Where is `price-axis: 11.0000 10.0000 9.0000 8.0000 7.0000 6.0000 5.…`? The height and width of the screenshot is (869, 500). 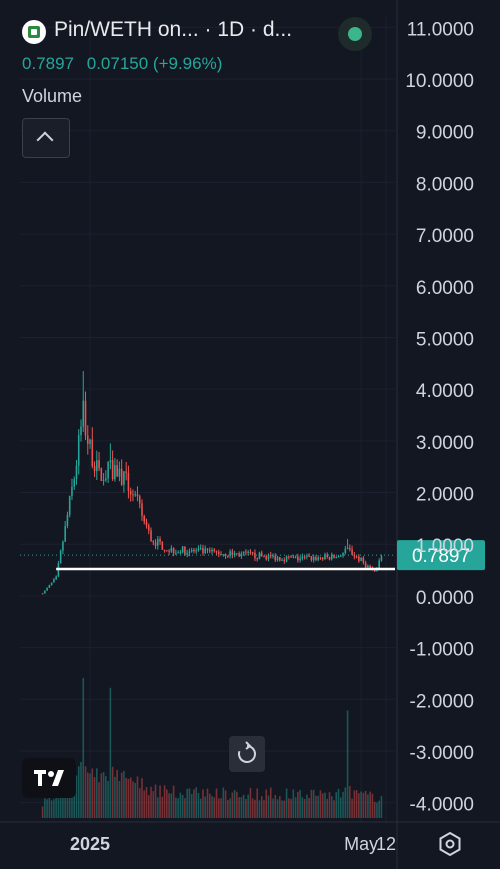
price-axis: 11.0000 10.0000 9.0000 8.0000 7.0000 6.0000 5.… is located at coordinates (439, 417).